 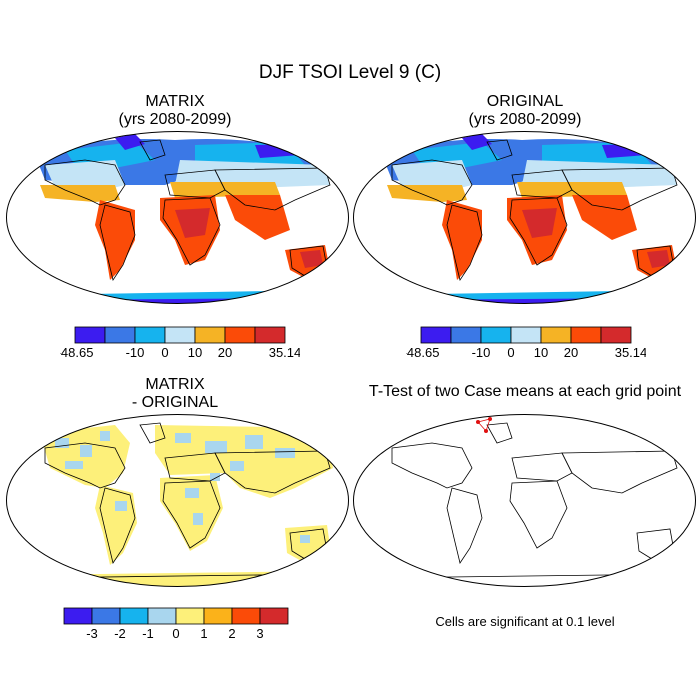 What do you see at coordinates (120, 633) in the screenshot?
I see `colorbar-label: -2` at bounding box center [120, 633].